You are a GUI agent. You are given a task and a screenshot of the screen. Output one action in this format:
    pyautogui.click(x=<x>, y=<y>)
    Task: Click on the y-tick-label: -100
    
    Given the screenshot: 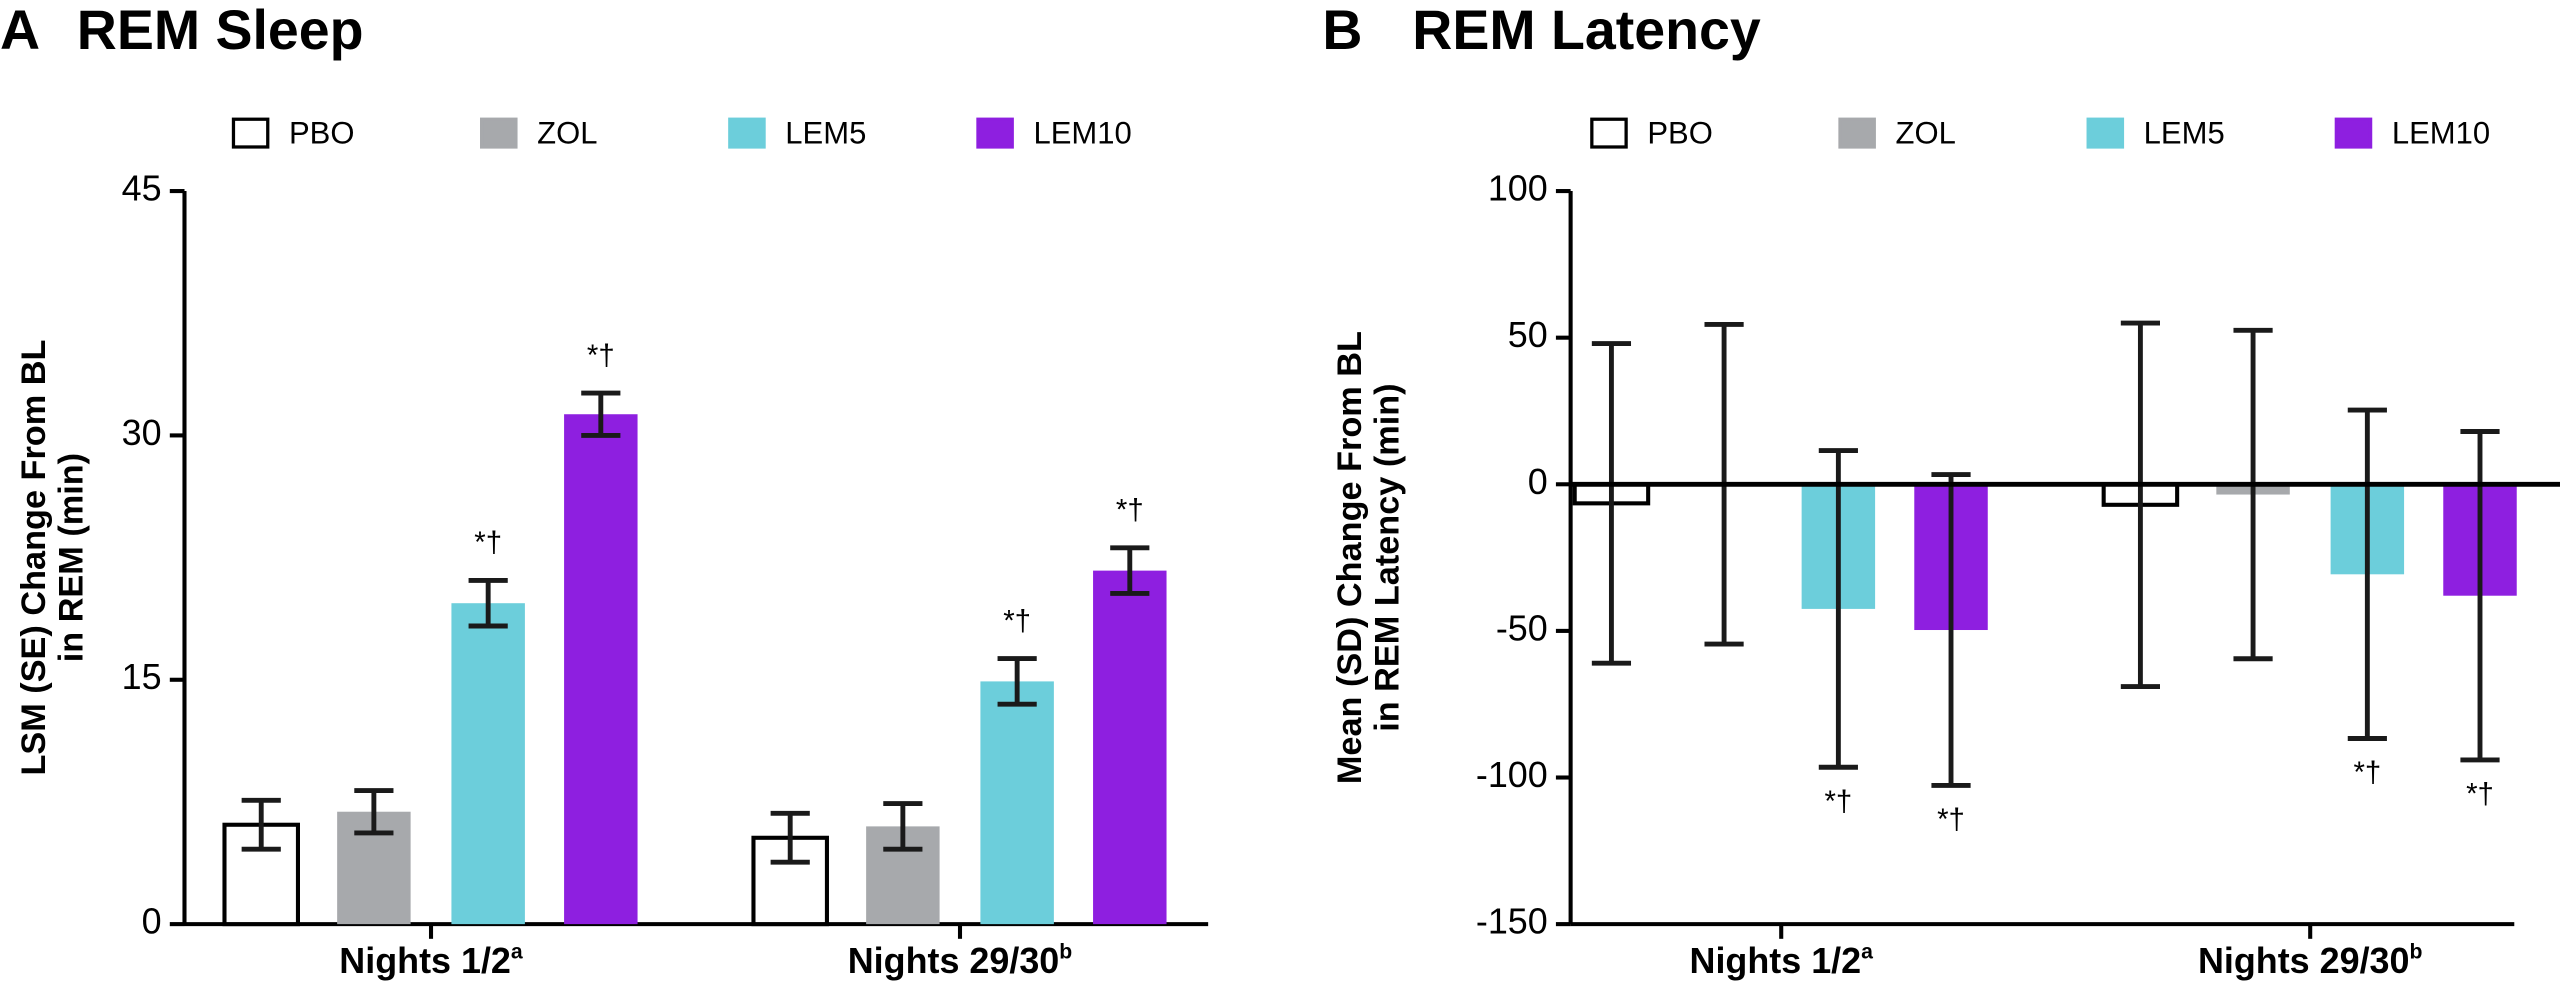 What is the action you would take?
    pyautogui.click(x=1512, y=774)
    